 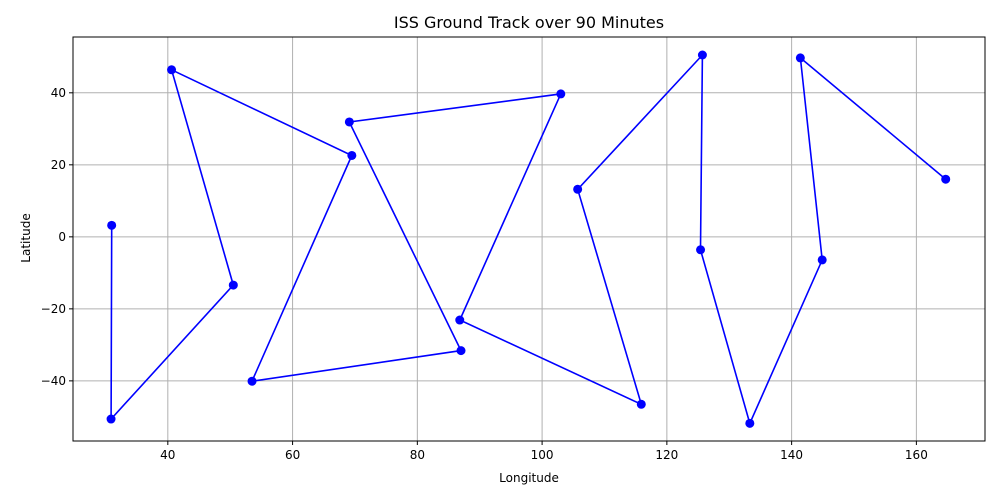 I want to click on y-tick-label: 20, so click(x=58, y=165).